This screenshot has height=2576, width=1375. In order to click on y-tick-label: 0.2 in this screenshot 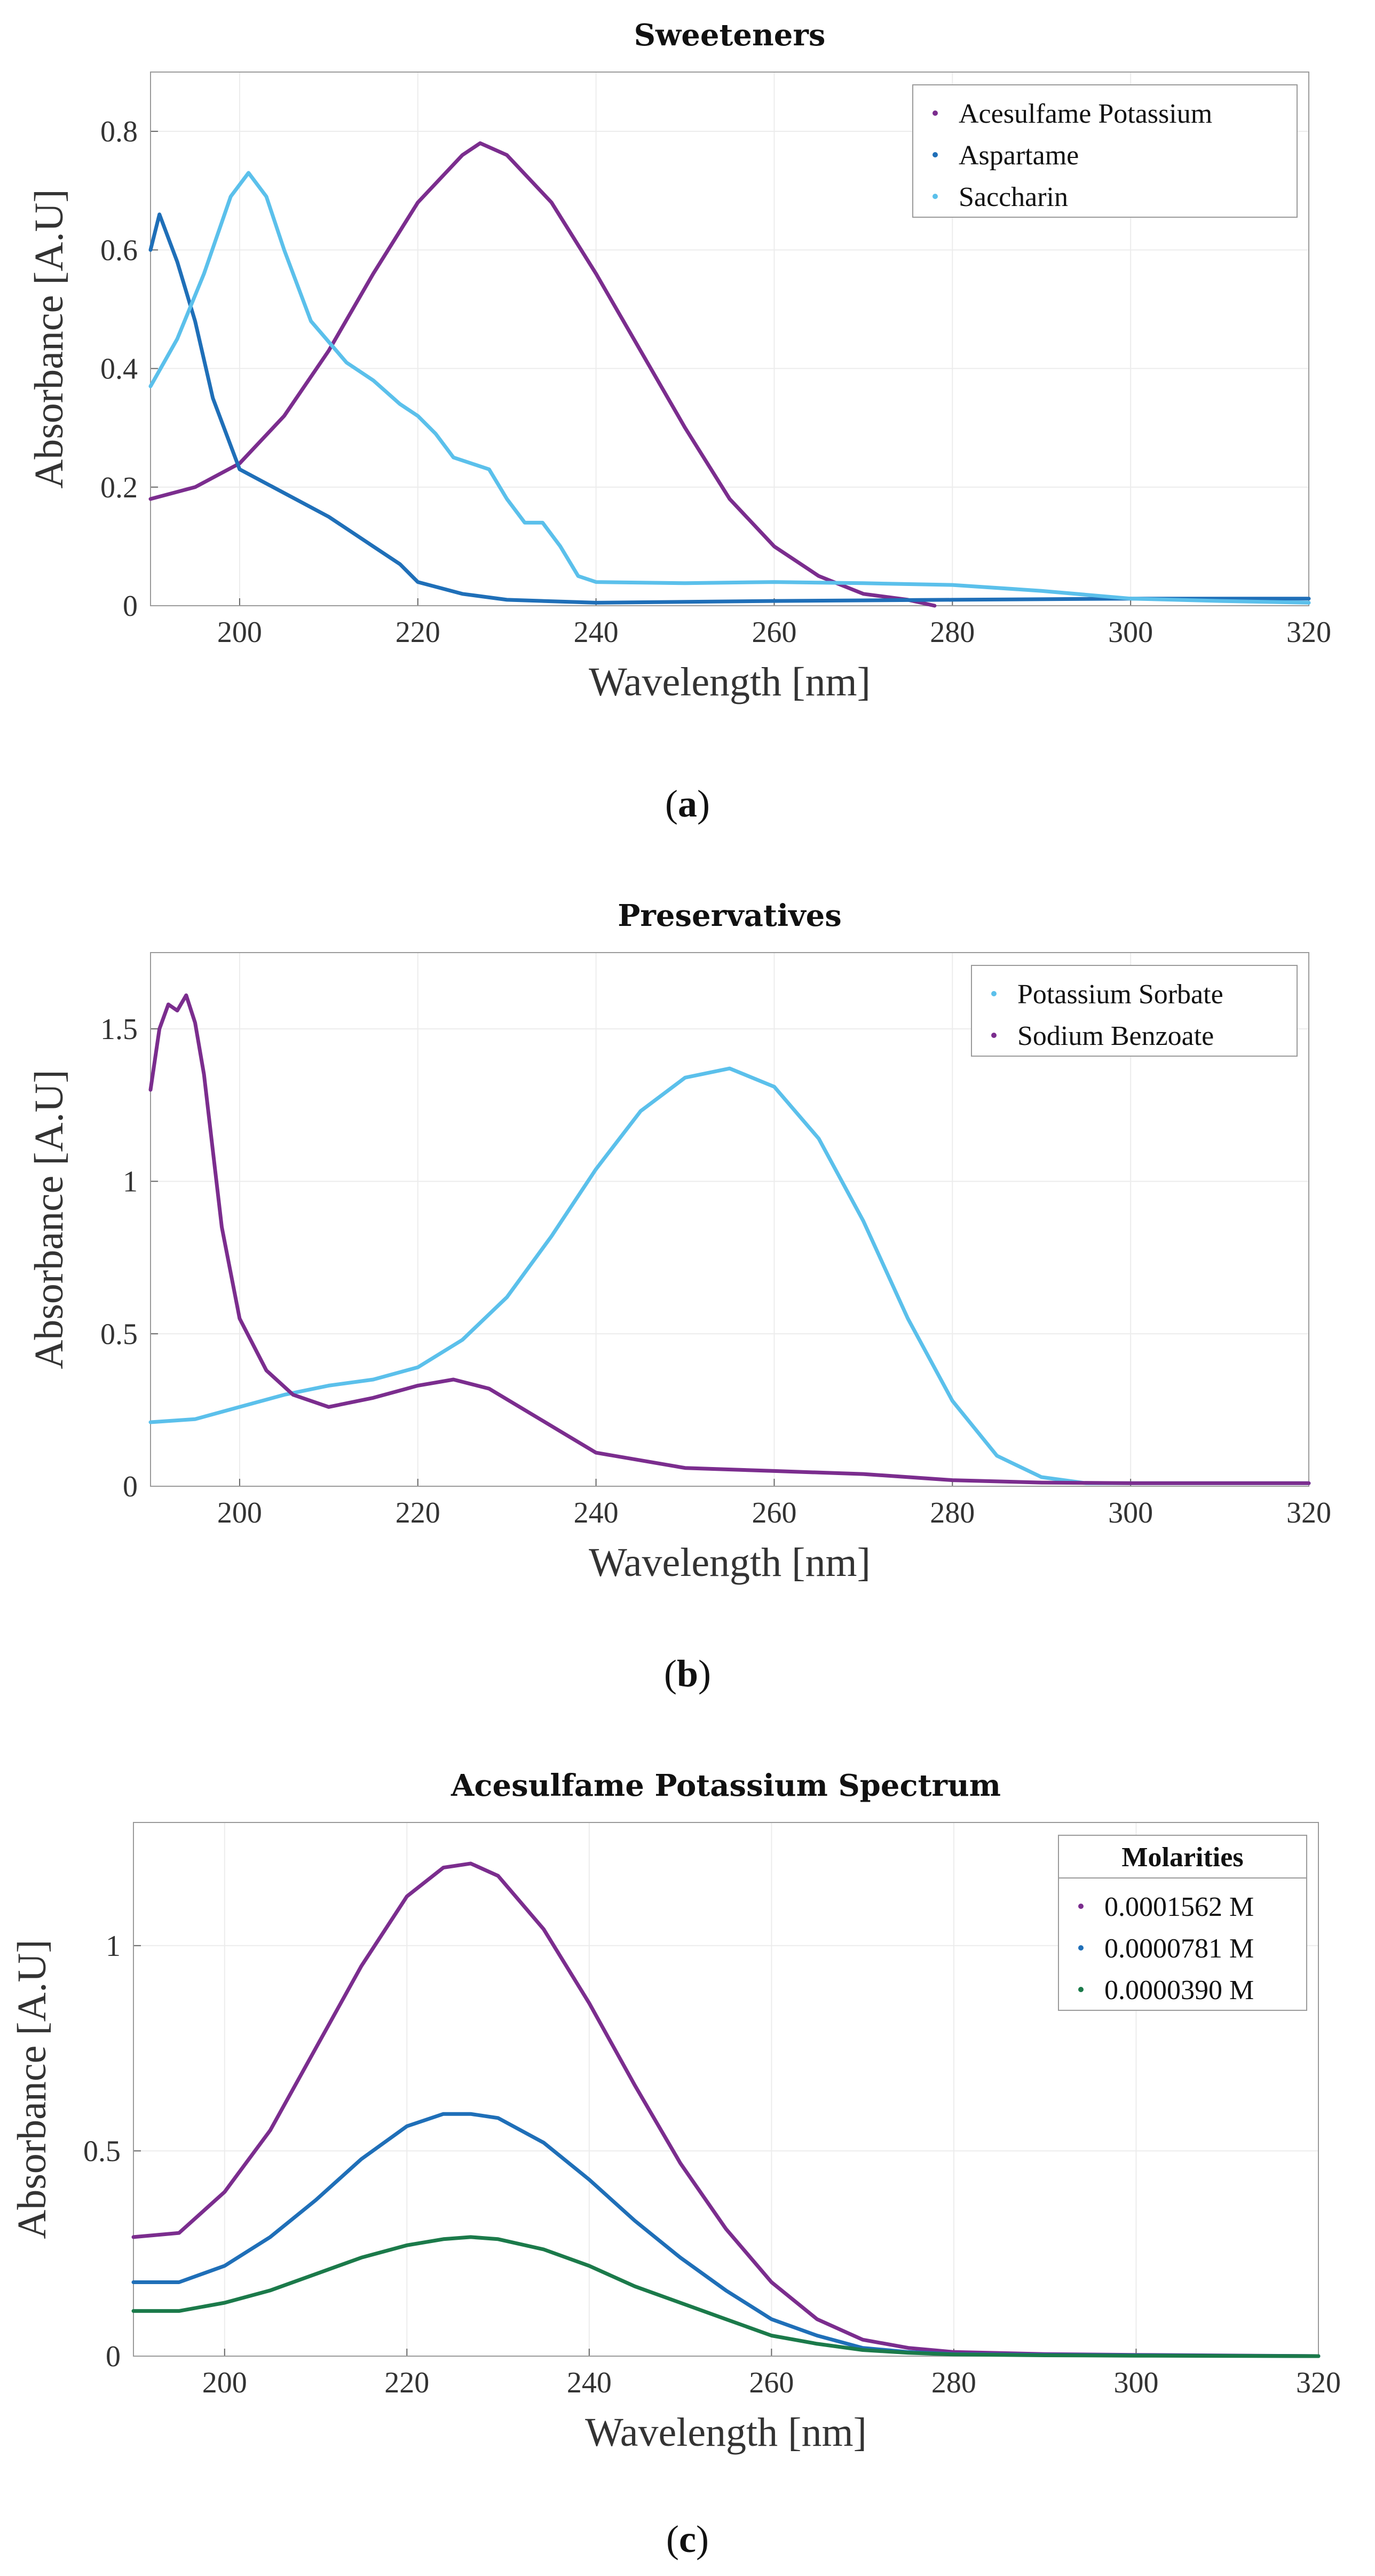, I will do `click(119, 487)`.